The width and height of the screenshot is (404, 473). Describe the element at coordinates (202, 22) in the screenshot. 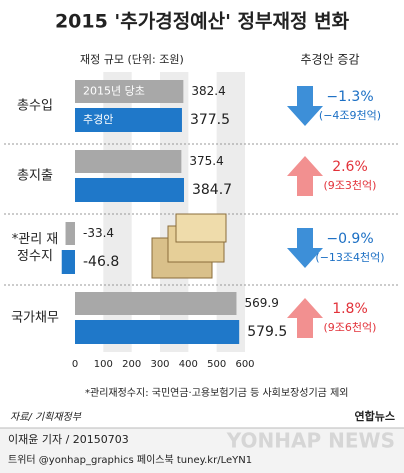

I see `chart-title: 2015 '추가경정예산' 정부재정 변화` at that location.